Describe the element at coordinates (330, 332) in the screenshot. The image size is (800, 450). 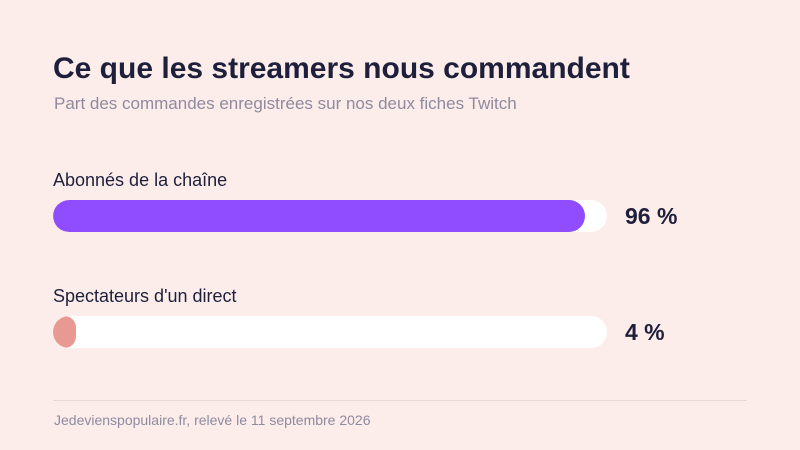
I see `bar-track-spectateurs` at that location.